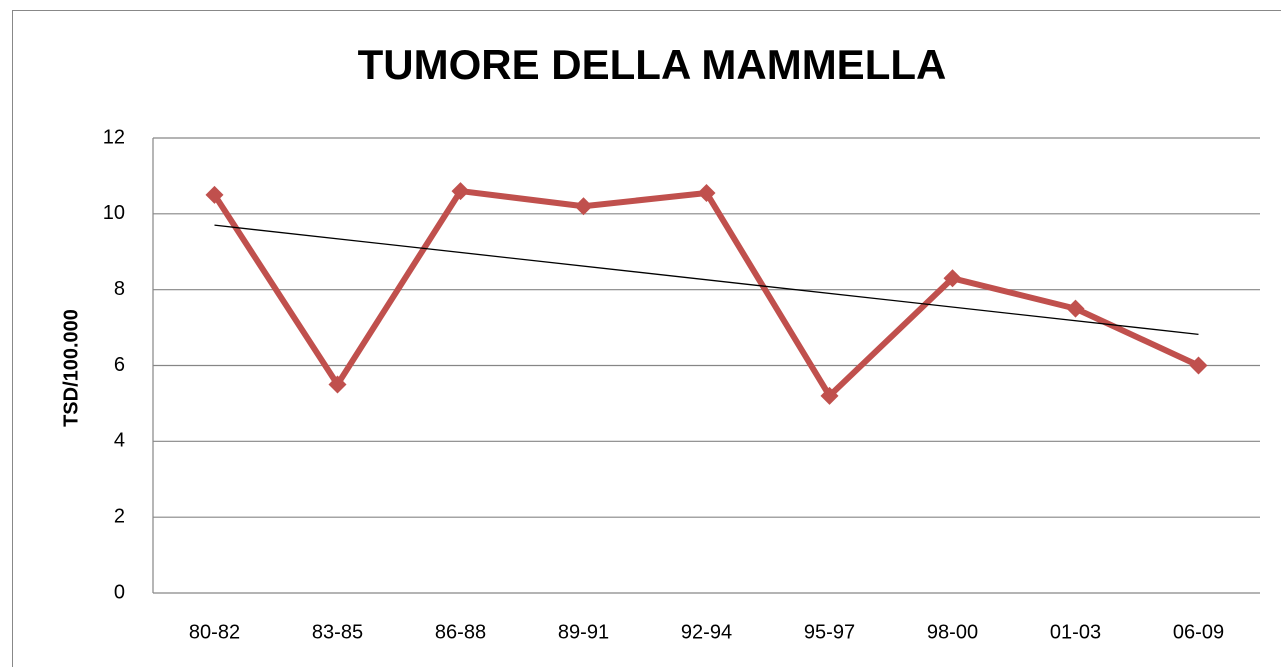 The width and height of the screenshot is (1281, 667). I want to click on x-tick-label: 83-85, so click(337, 632).